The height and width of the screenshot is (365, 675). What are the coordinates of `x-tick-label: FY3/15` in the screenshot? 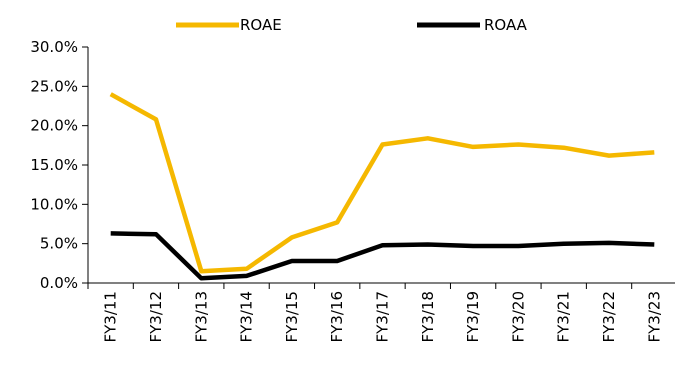 It's located at (292, 316).